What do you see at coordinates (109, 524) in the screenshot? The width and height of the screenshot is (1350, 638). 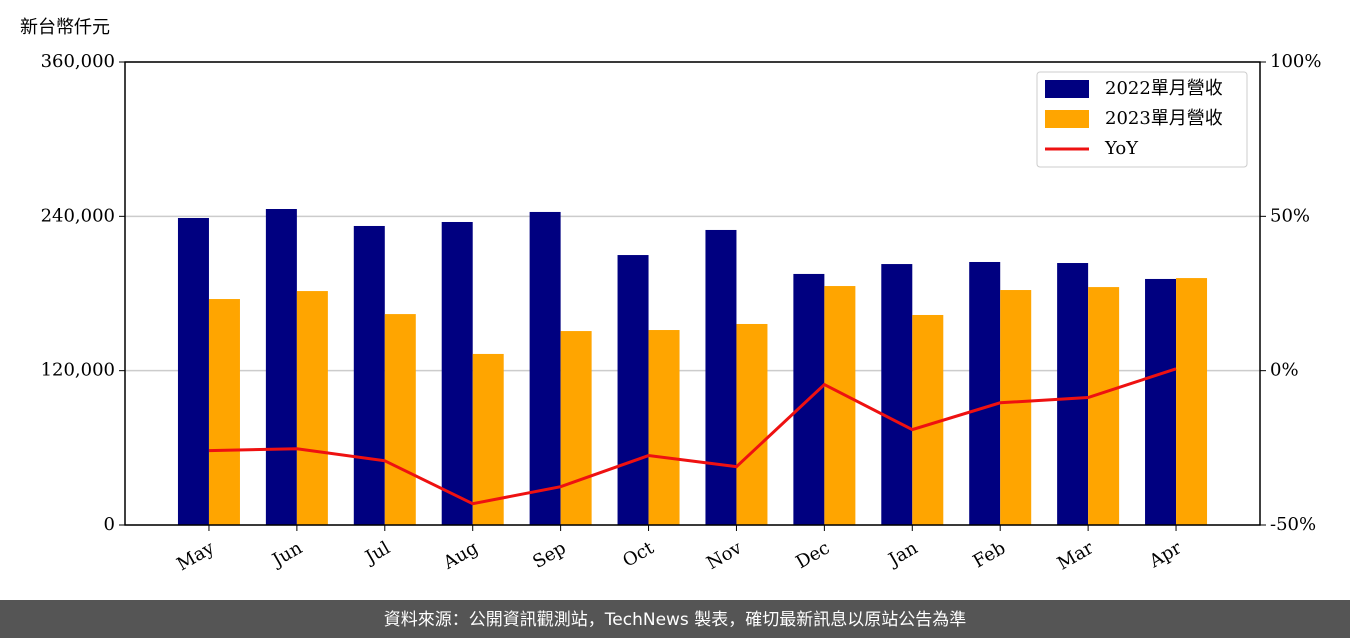 I see `y-tick-label: 0` at bounding box center [109, 524].